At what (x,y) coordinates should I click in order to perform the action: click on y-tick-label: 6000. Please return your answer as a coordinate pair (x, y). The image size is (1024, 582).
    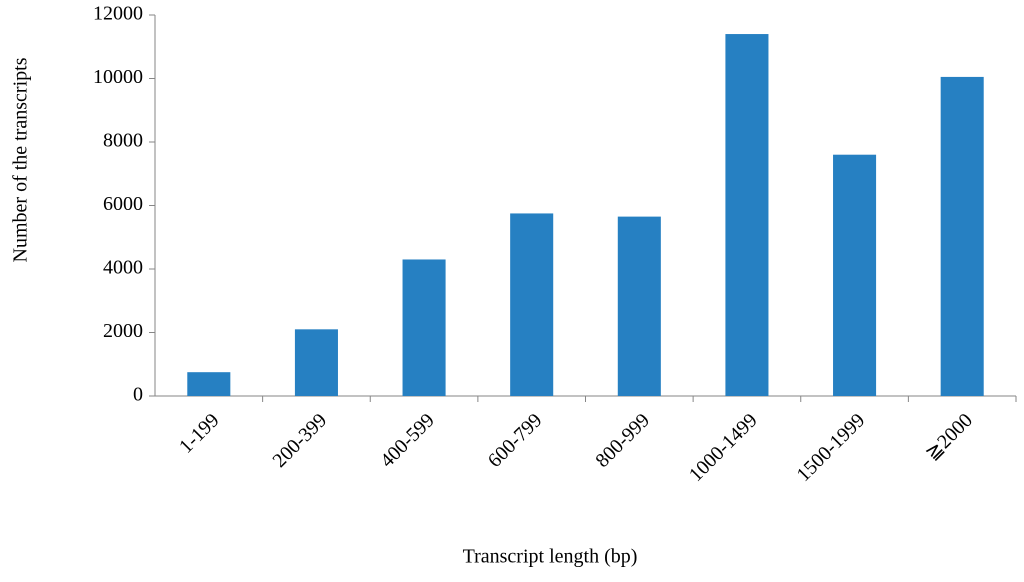
    Looking at the image, I should click on (123, 204).